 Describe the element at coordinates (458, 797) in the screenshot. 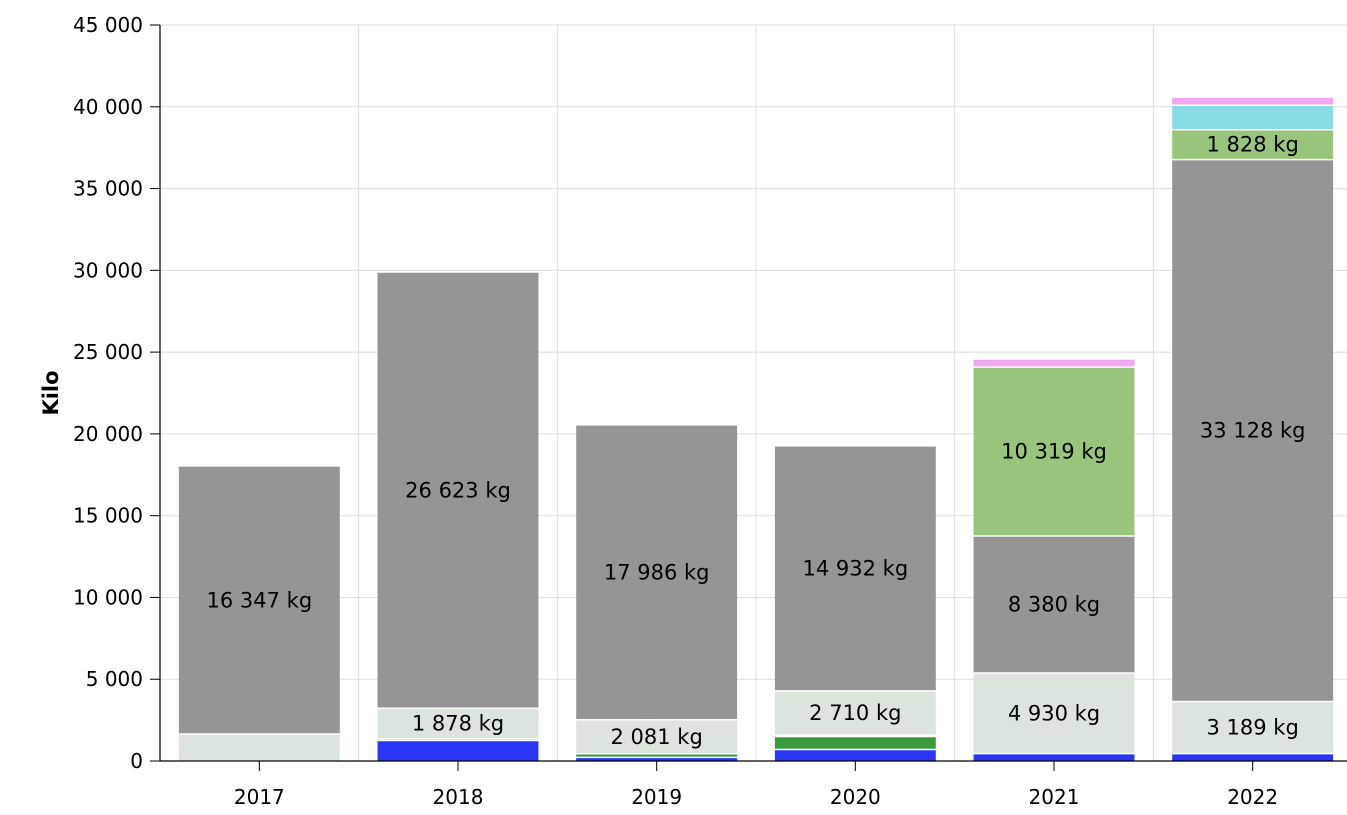

I see `x-tick-label: 2018` at that location.